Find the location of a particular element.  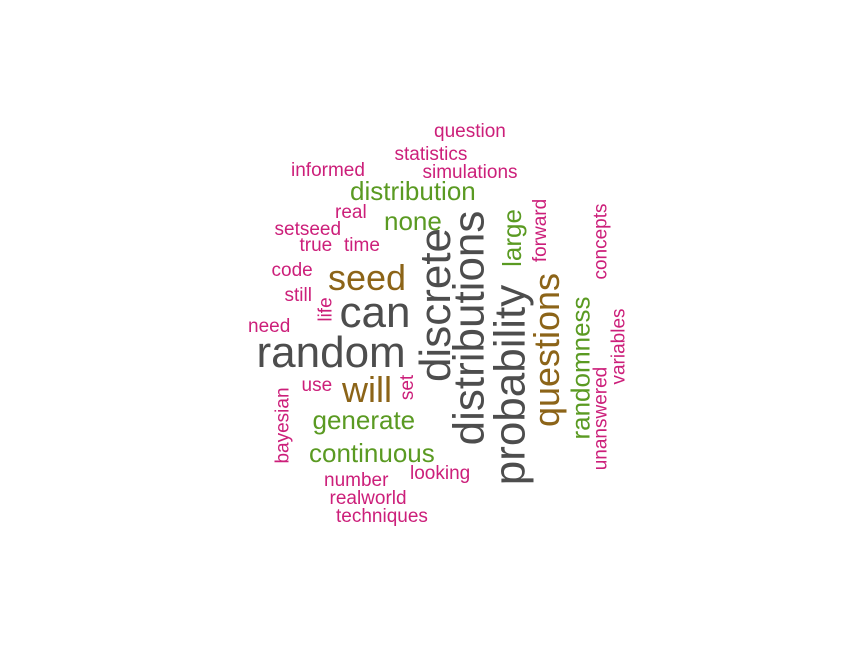

word-generate: generate is located at coordinates (364, 420).